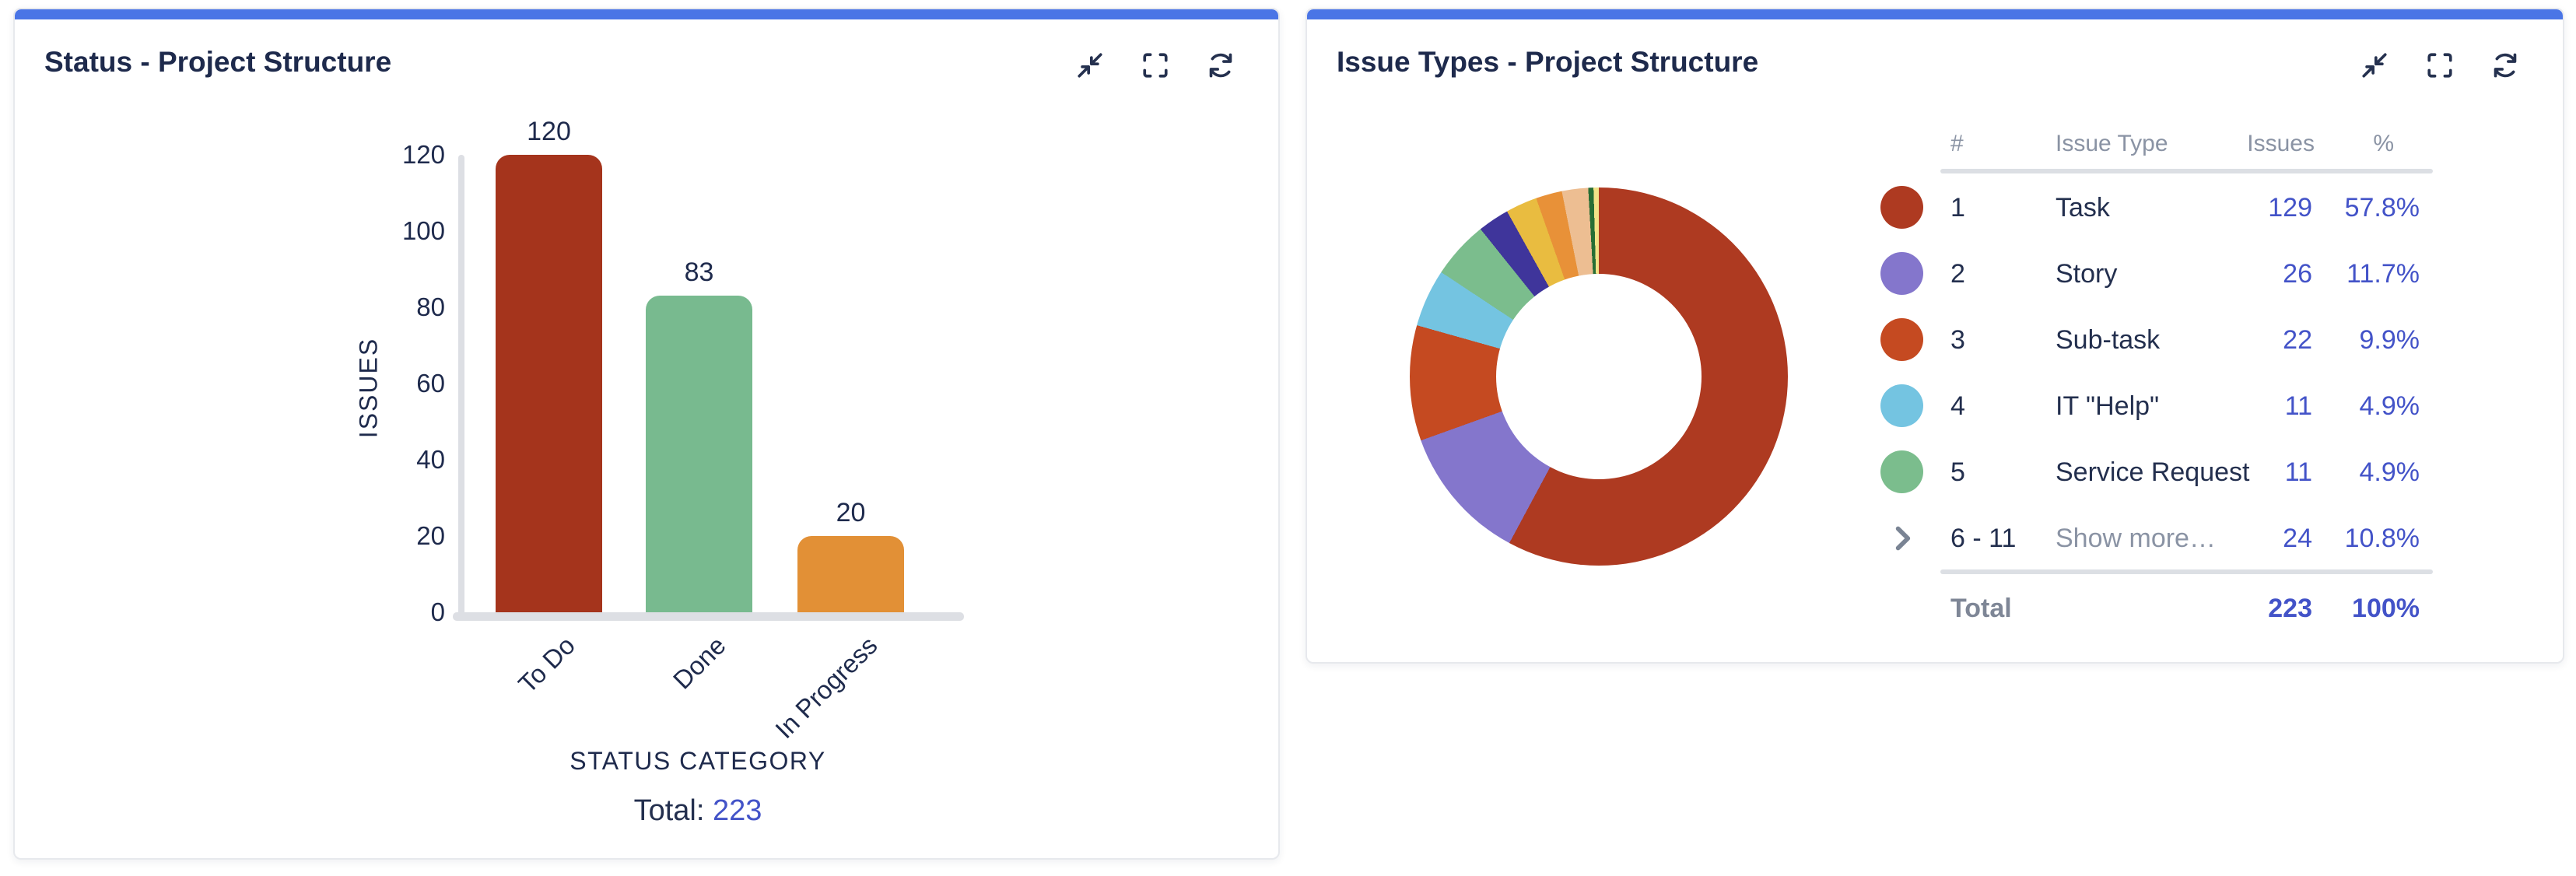 Image resolution: width=2576 pixels, height=876 pixels. I want to click on donut-chart, so click(1599, 376).